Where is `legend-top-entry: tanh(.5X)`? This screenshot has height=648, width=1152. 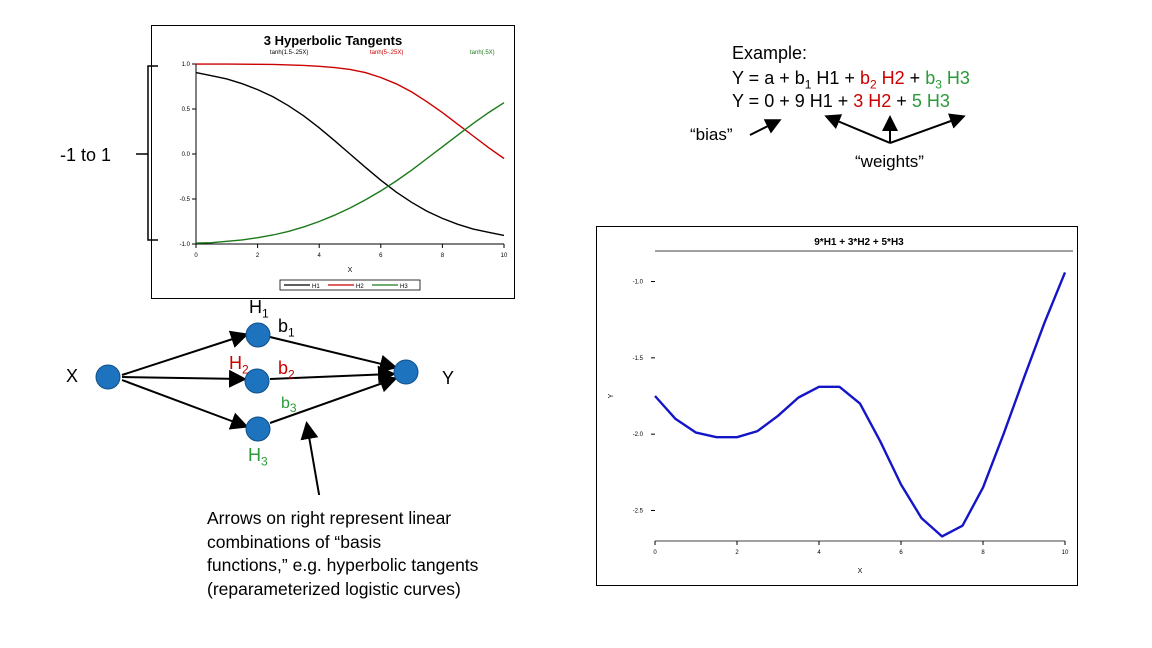
legend-top-entry: tanh(.5X) is located at coordinates (482, 53).